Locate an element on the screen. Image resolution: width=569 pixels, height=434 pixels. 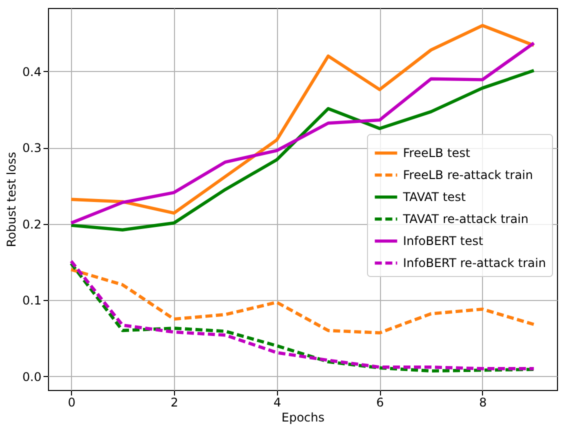
legend-label: InfoBERT test is located at coordinates (443, 241).